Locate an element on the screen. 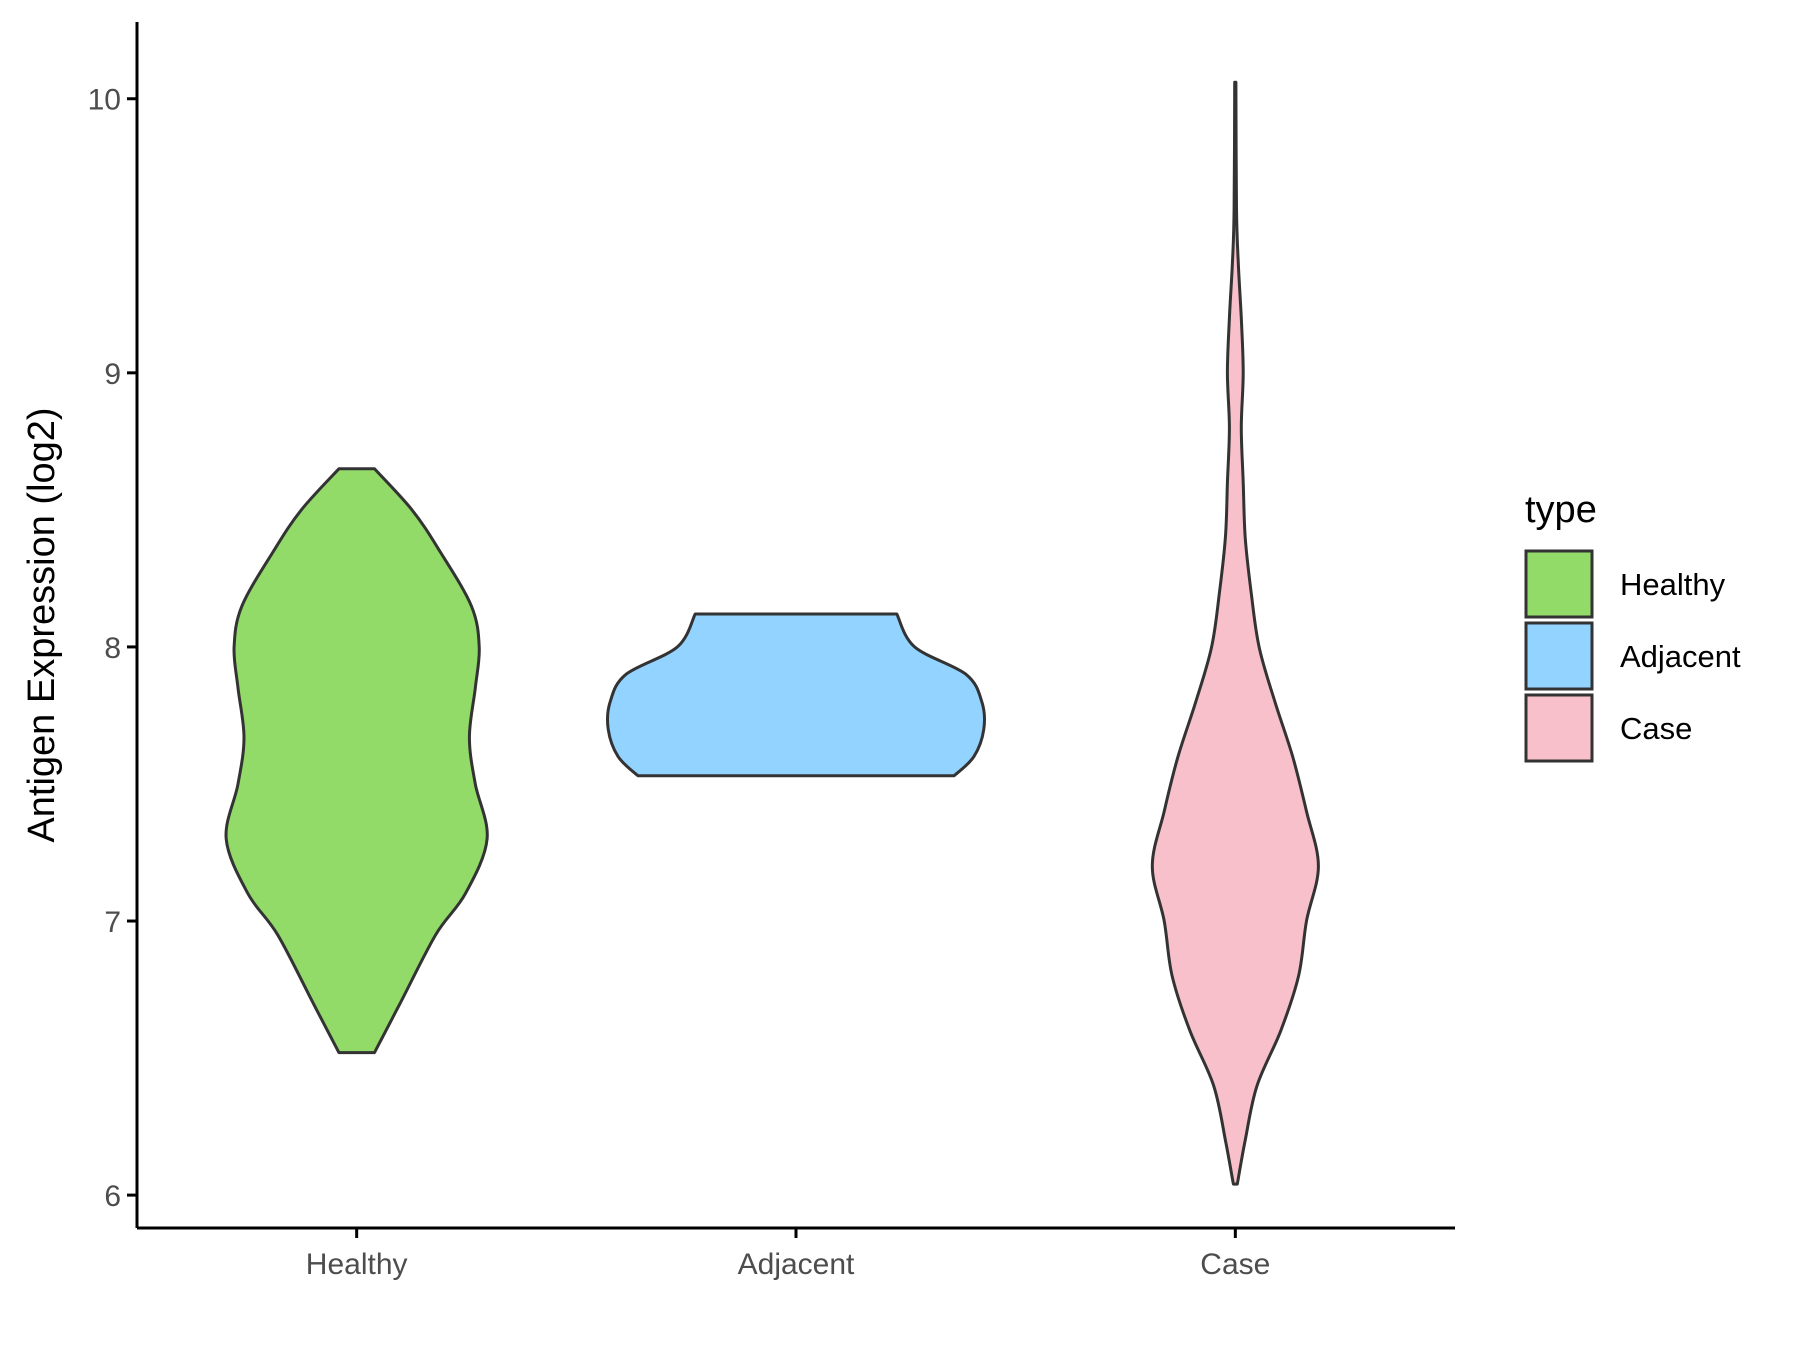 This screenshot has width=1800, height=1350. y-tick-label: 7 is located at coordinates (112, 922).